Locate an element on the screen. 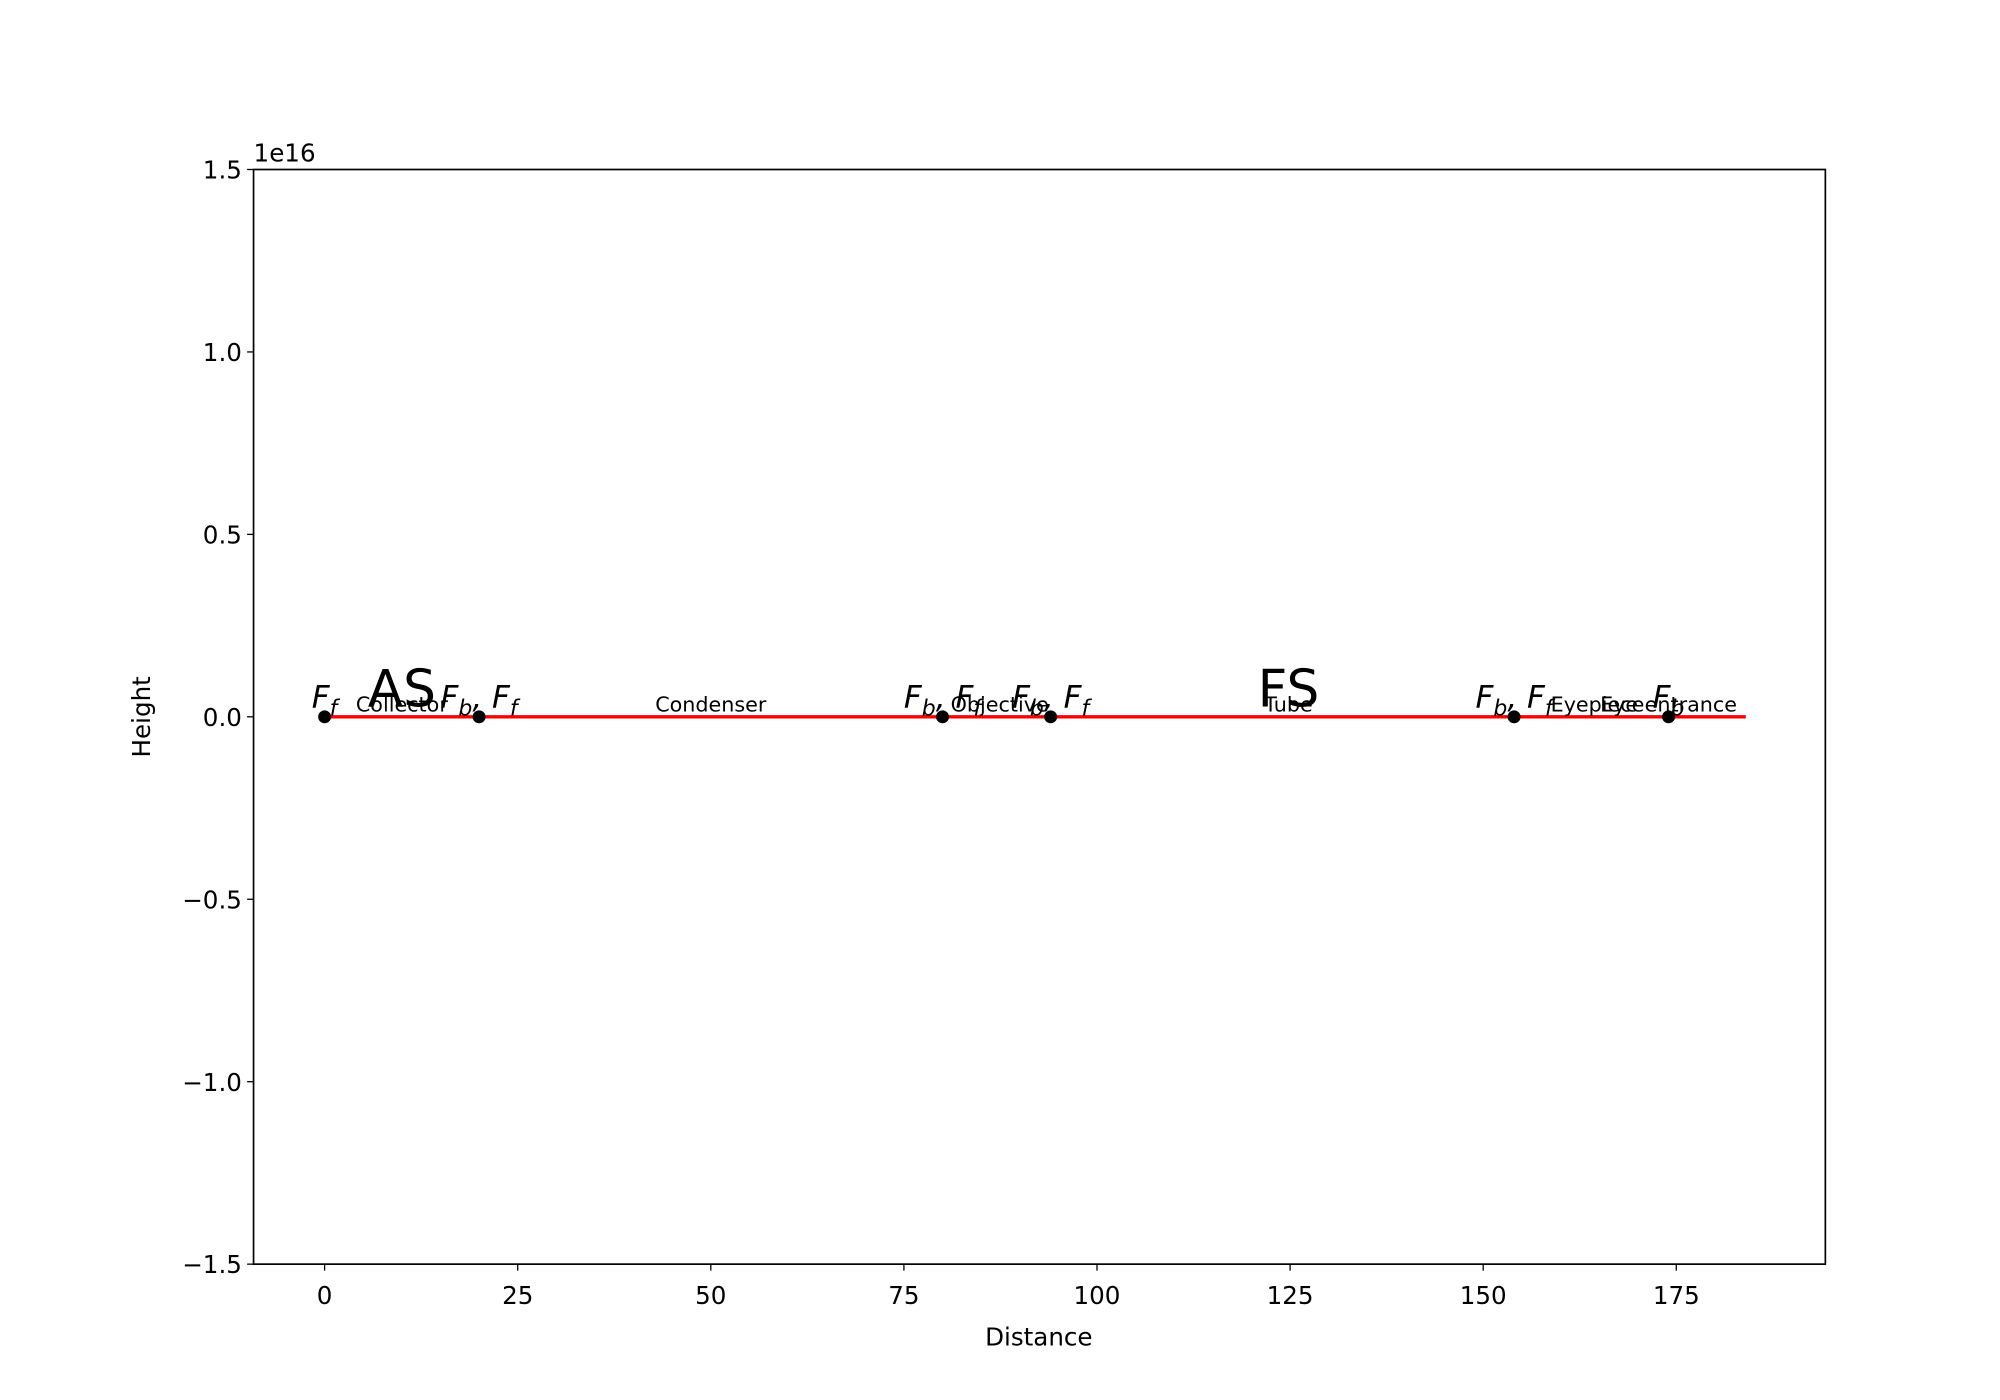  stop-label: FS is located at coordinates (1289, 689).